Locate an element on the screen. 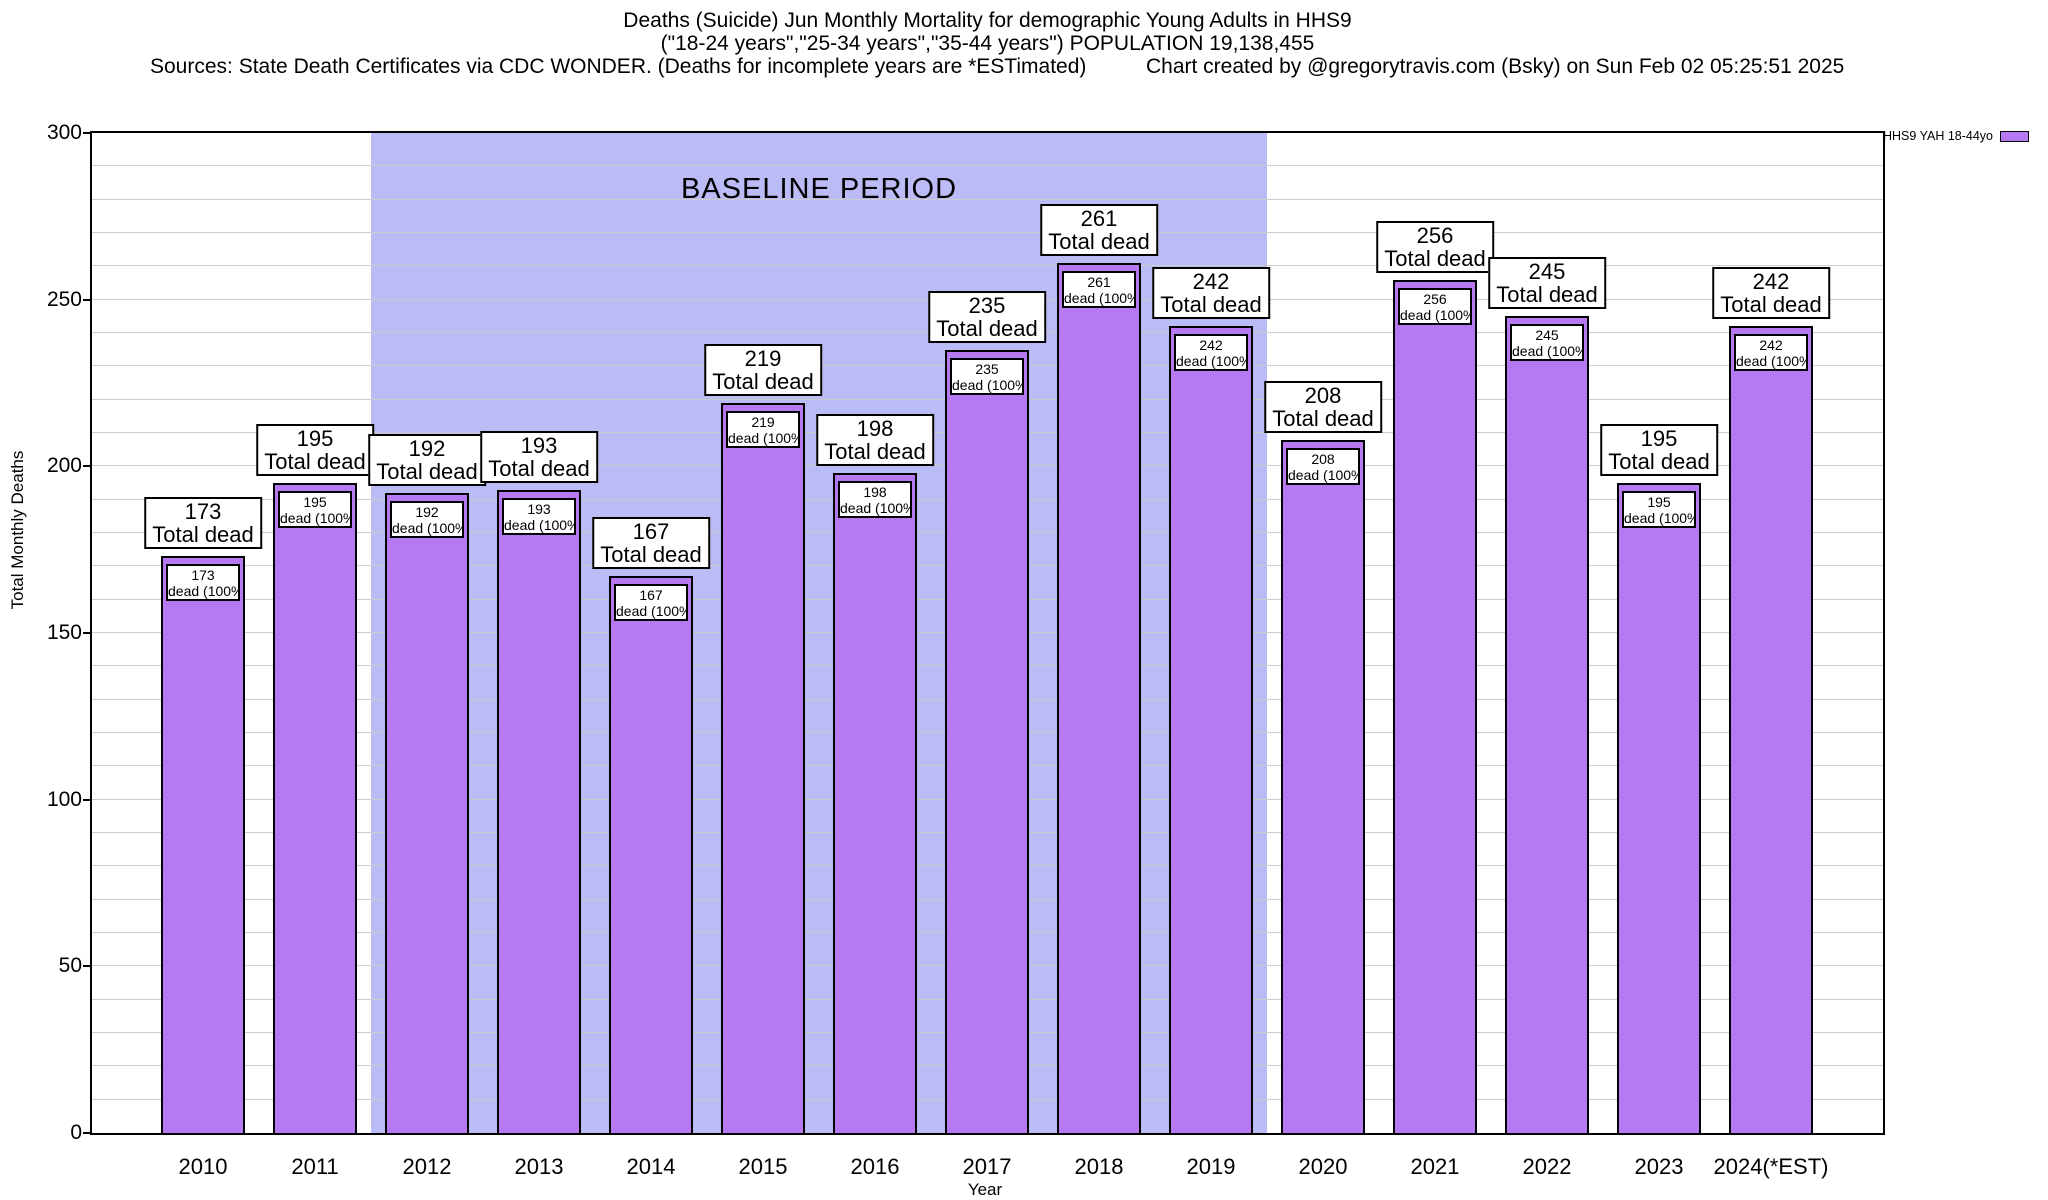 Image resolution: width=2048 pixels, height=1200 pixels. x-tick-label-2013: 2013 is located at coordinates (539, 1166).